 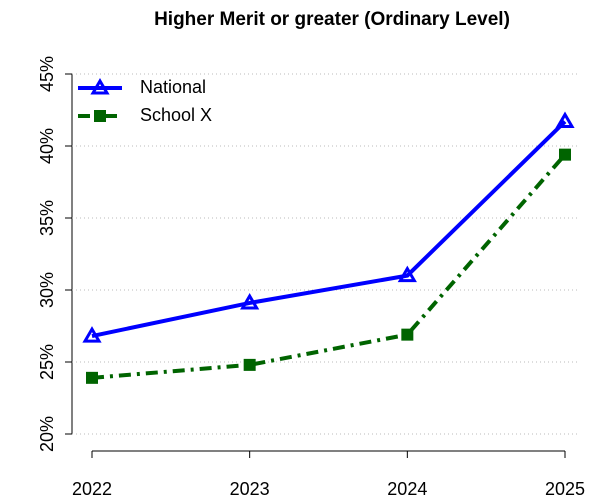 I want to click on x-tick-label: 2022, so click(x=92, y=489).